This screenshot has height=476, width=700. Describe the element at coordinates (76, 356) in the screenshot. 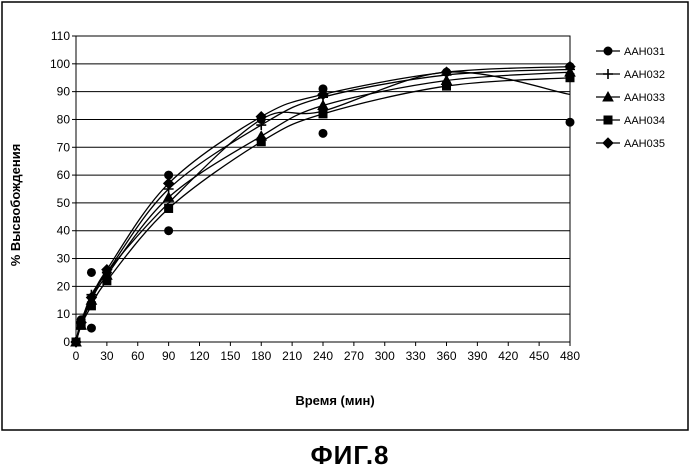

I see `x-tick-label: 0` at that location.